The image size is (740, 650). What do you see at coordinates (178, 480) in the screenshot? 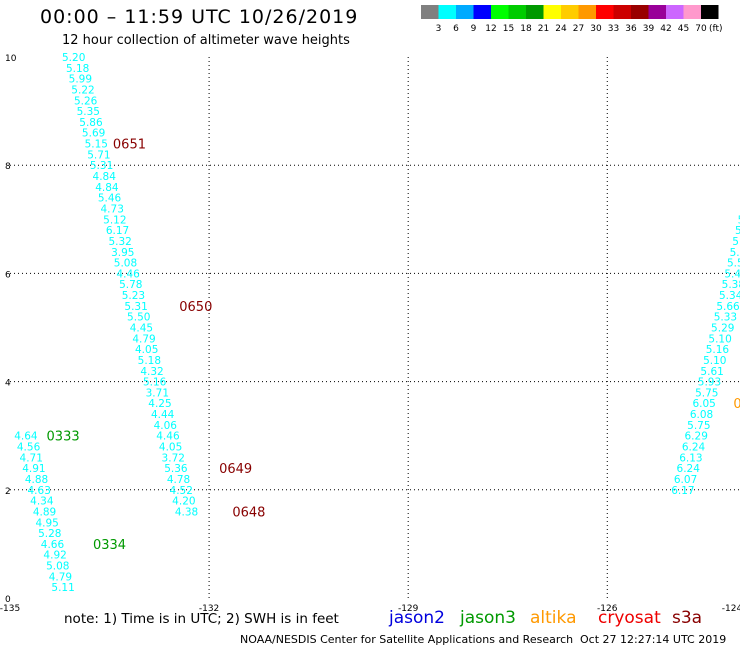
I see `wave-height-value: 4.78` at bounding box center [178, 480].